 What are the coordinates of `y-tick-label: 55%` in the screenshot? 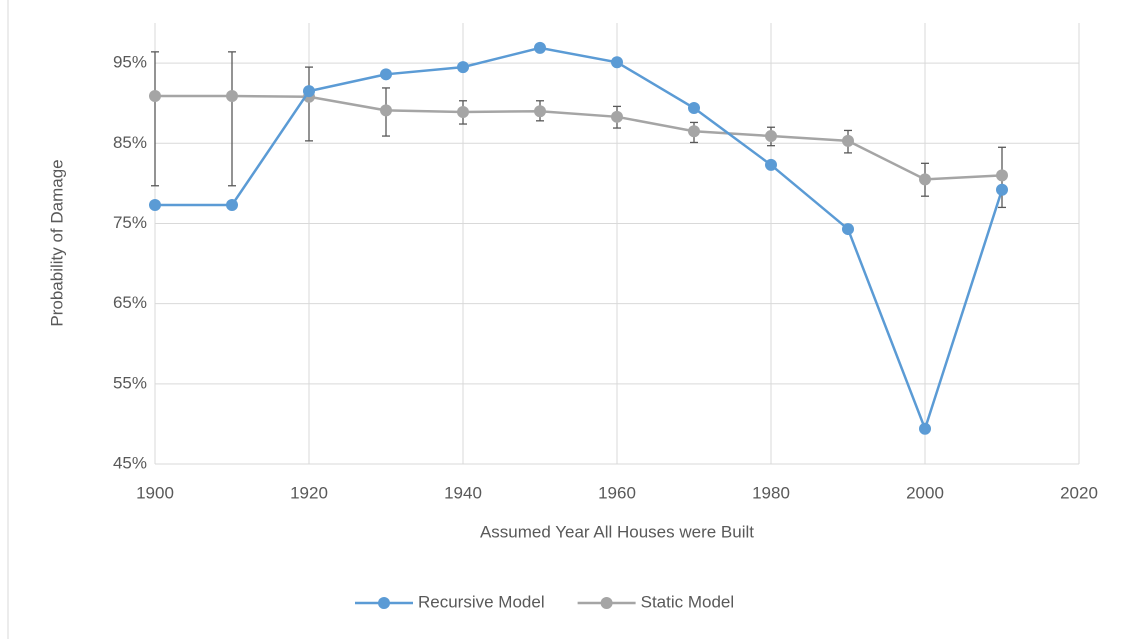 It's located at (130, 382).